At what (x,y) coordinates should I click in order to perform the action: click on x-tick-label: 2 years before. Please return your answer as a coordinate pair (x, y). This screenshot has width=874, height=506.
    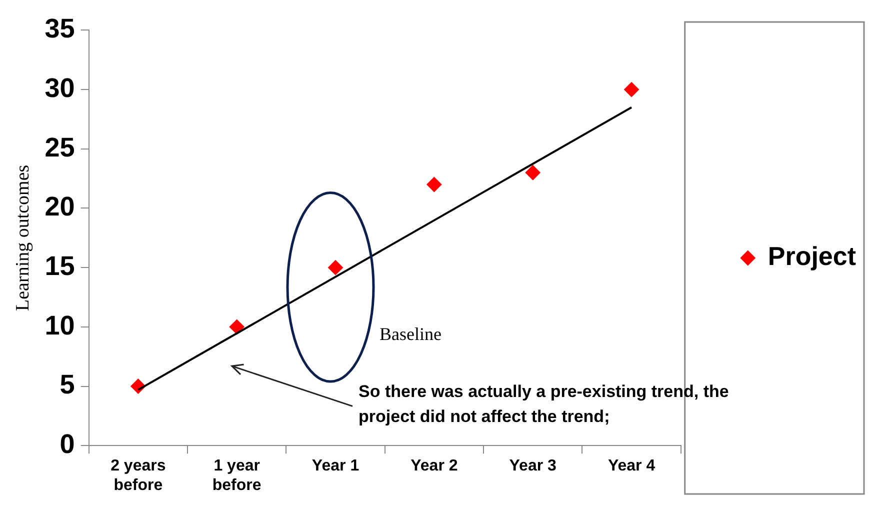
    Looking at the image, I should click on (138, 476).